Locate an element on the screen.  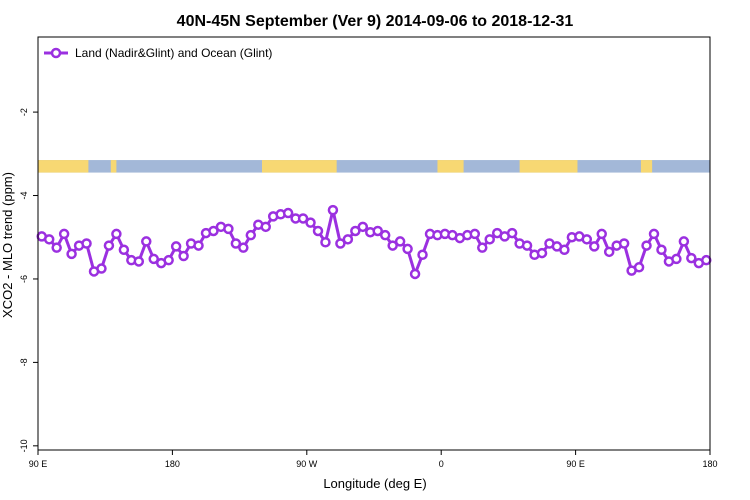
y-tick-label: -8 is located at coordinates (24, 362).